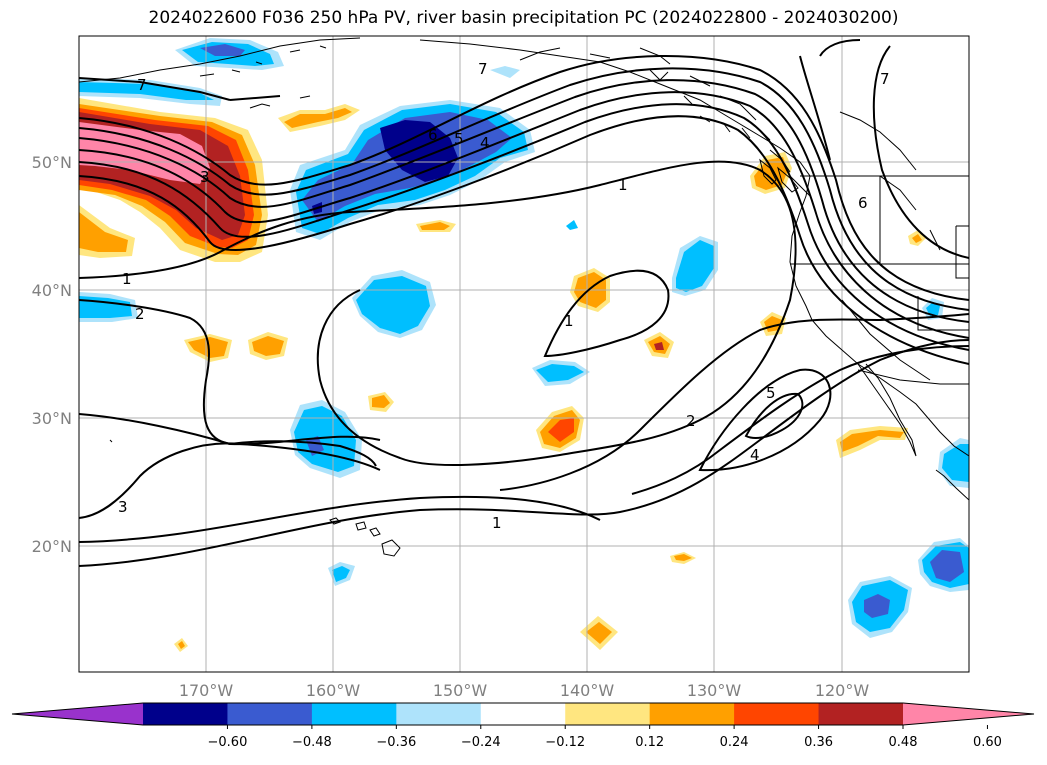 This screenshot has height=765, width=1047. I want to click on colorbar-tick-label: 0.12, so click(649, 742).